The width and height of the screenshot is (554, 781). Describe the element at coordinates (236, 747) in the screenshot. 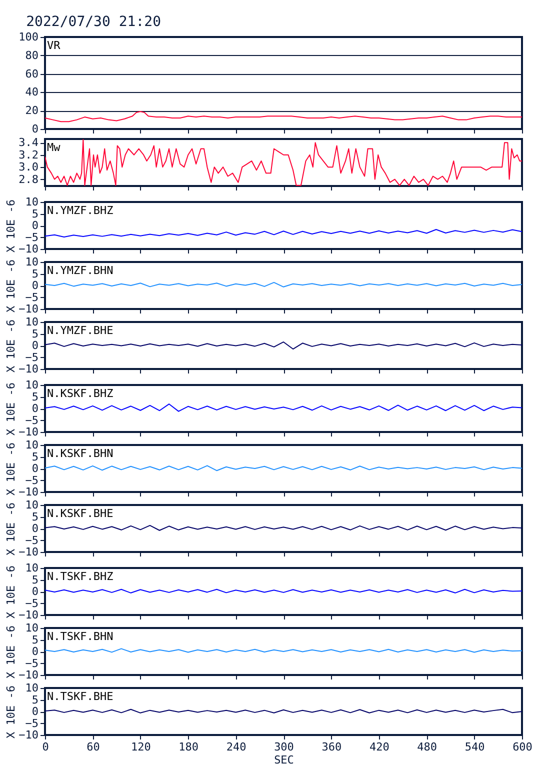

I see `x-tick-label: 240` at that location.